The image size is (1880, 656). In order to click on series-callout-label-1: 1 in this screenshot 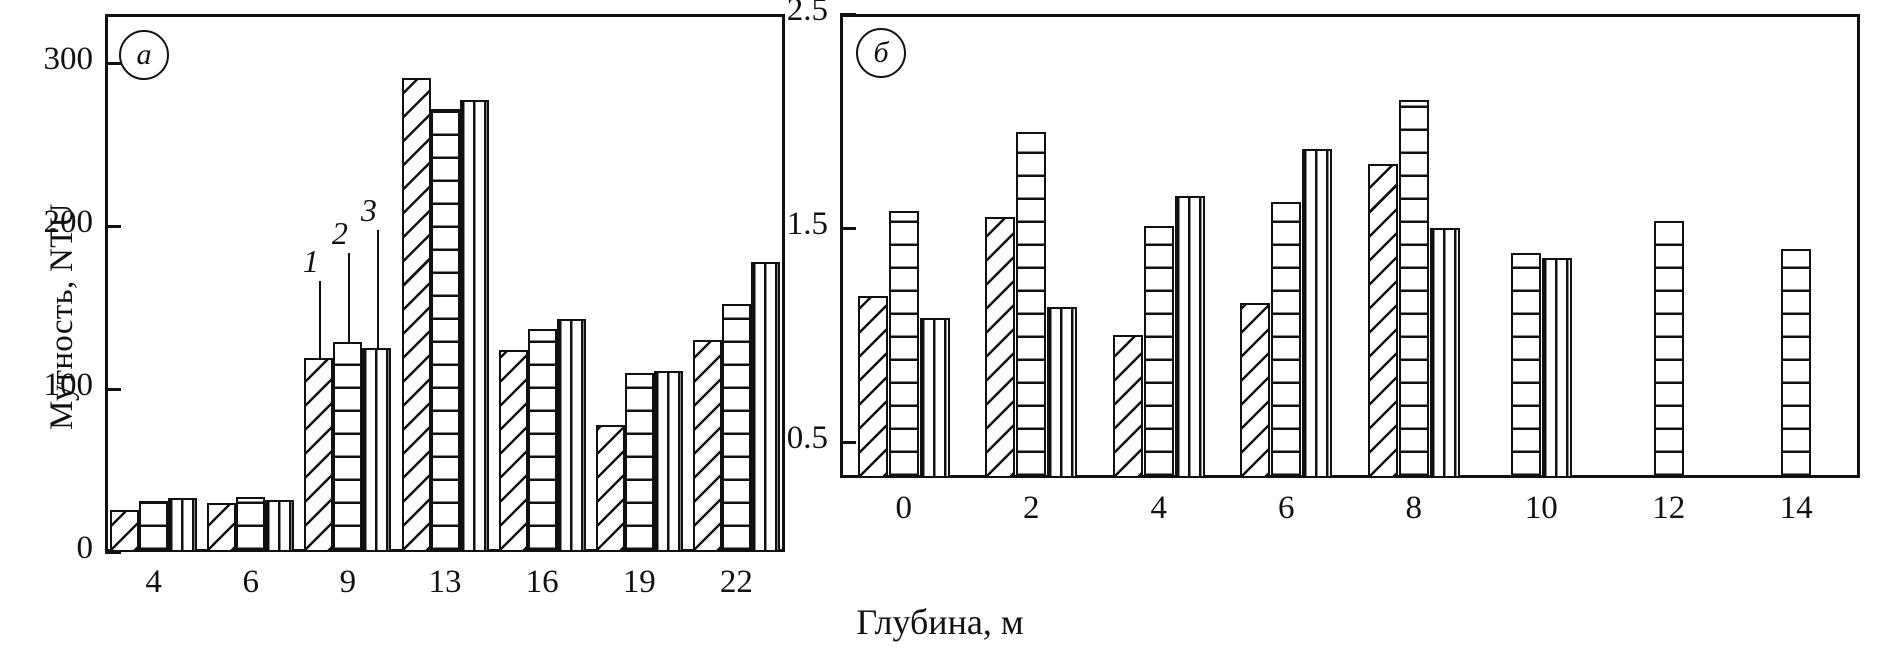, I will do `click(310, 261)`.